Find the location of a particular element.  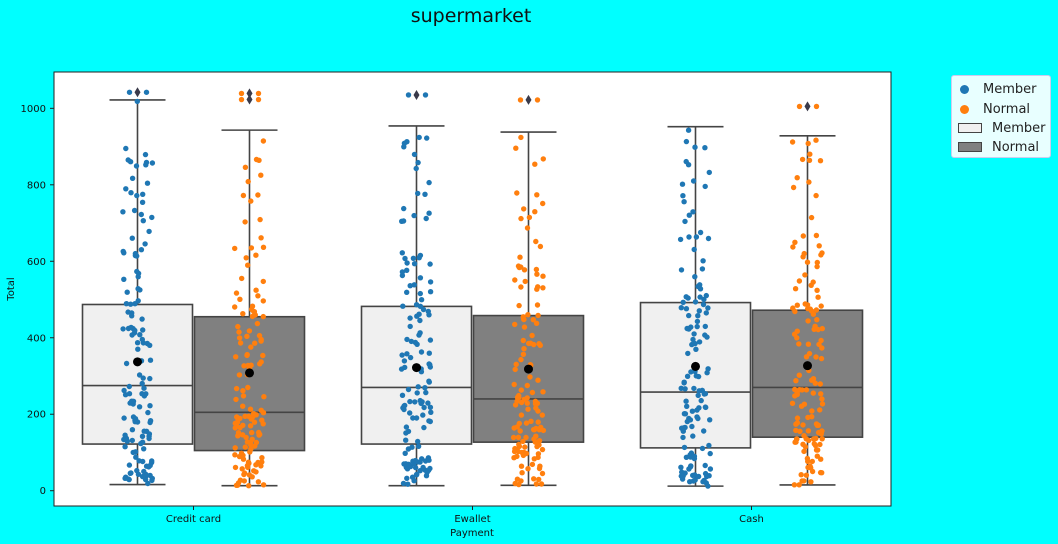

mean-markers is located at coordinates (472, 367).